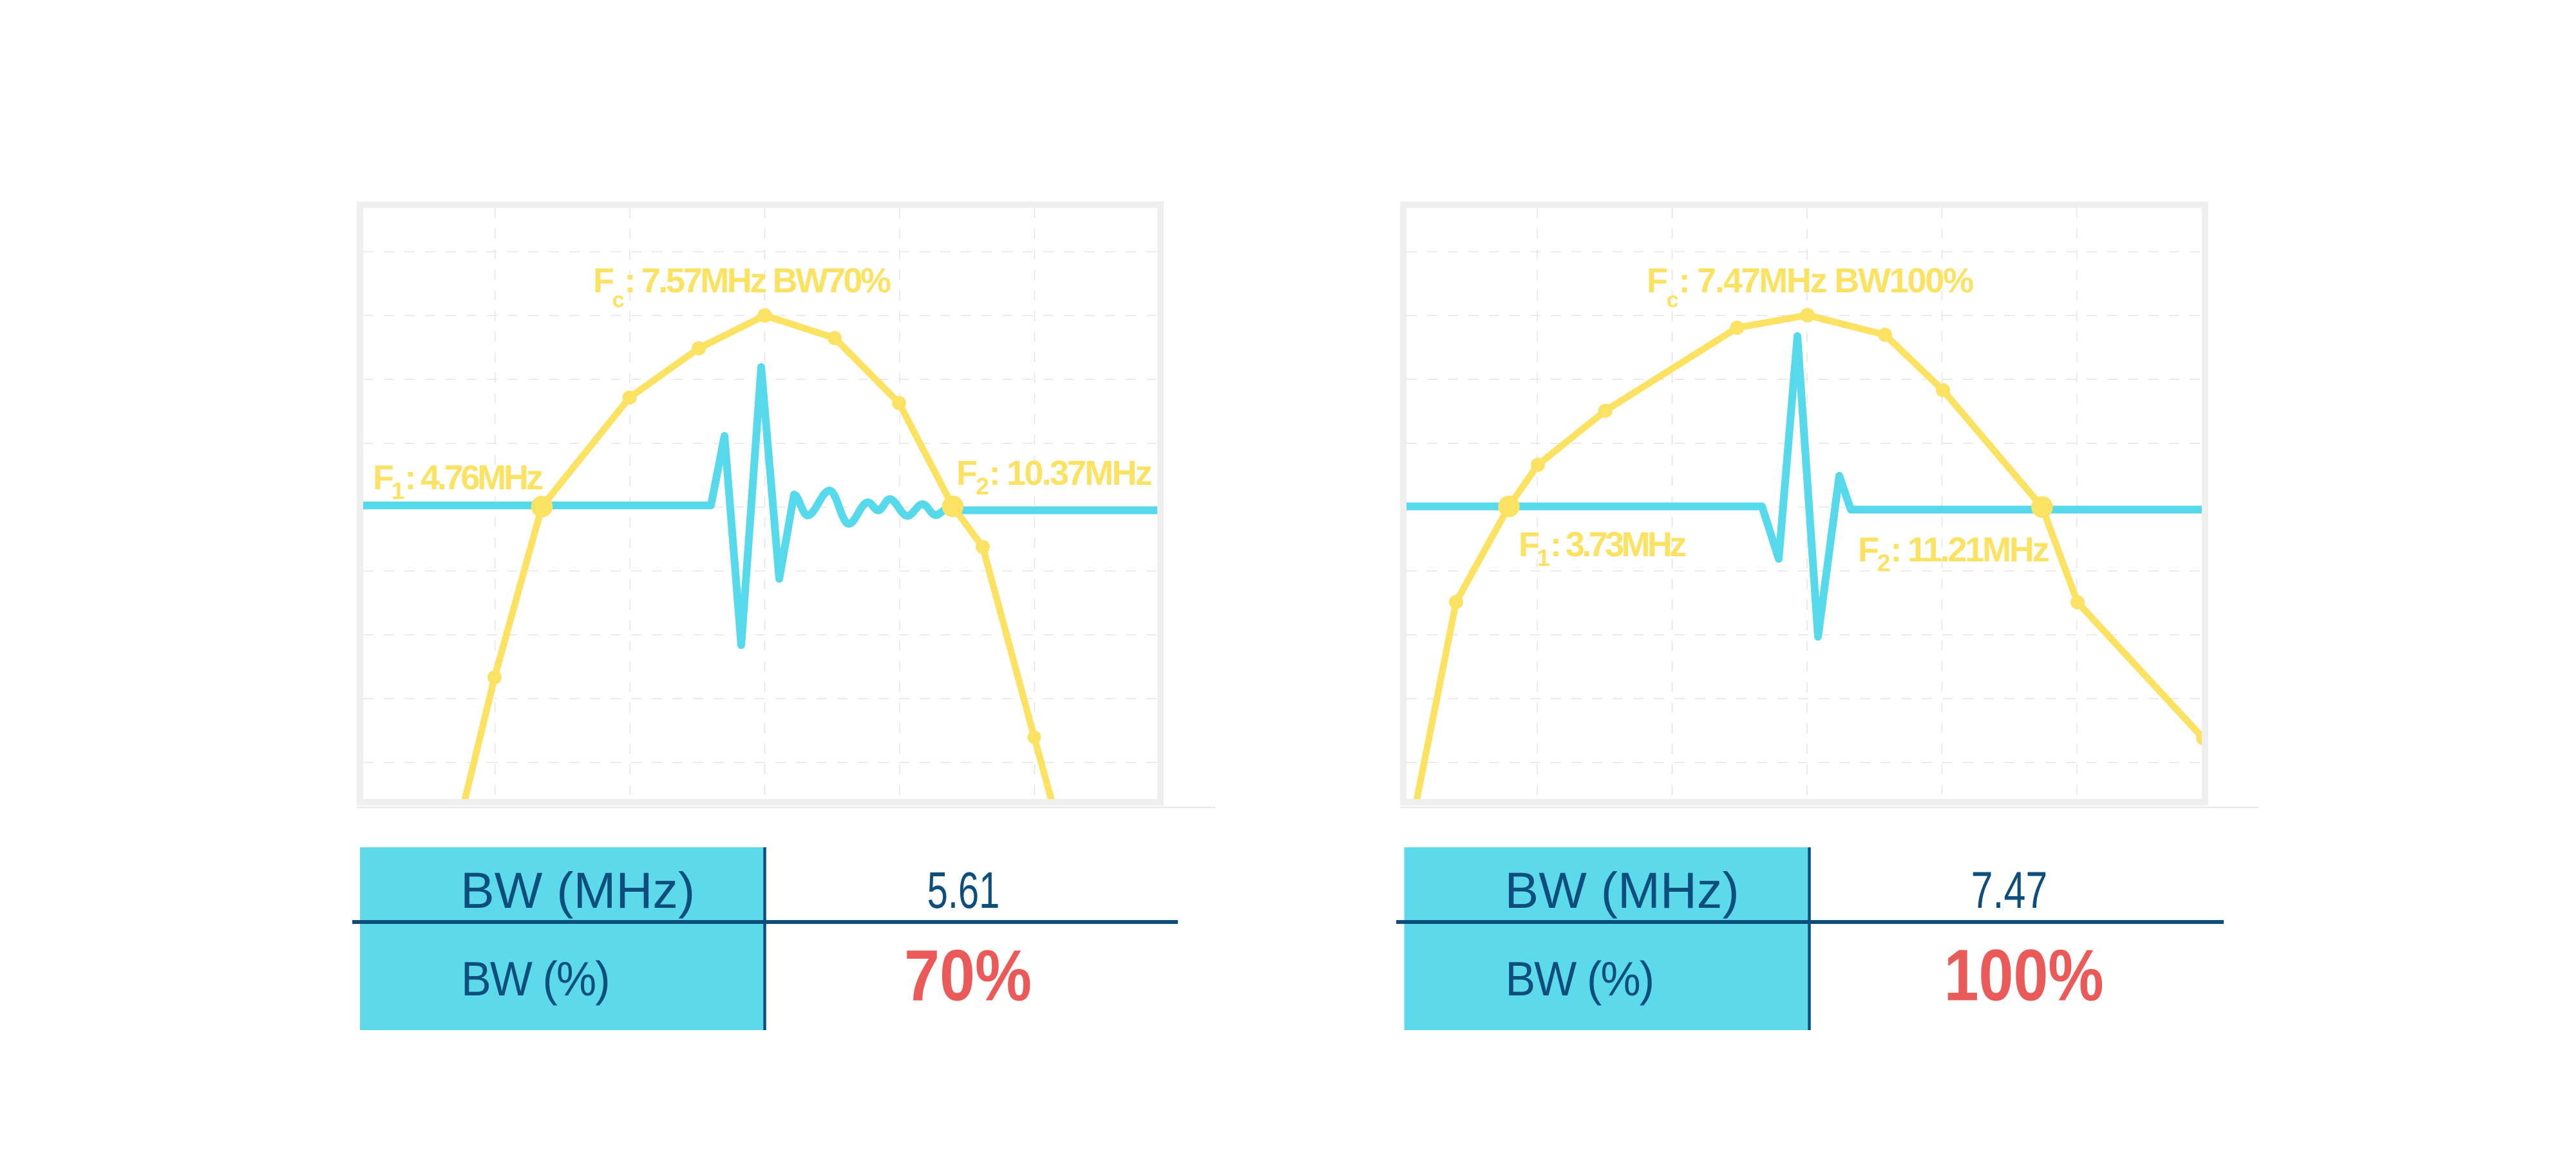 The height and width of the screenshot is (1157, 2576). I want to click on svg-text: F1: 4.76MHz, so click(458, 481).